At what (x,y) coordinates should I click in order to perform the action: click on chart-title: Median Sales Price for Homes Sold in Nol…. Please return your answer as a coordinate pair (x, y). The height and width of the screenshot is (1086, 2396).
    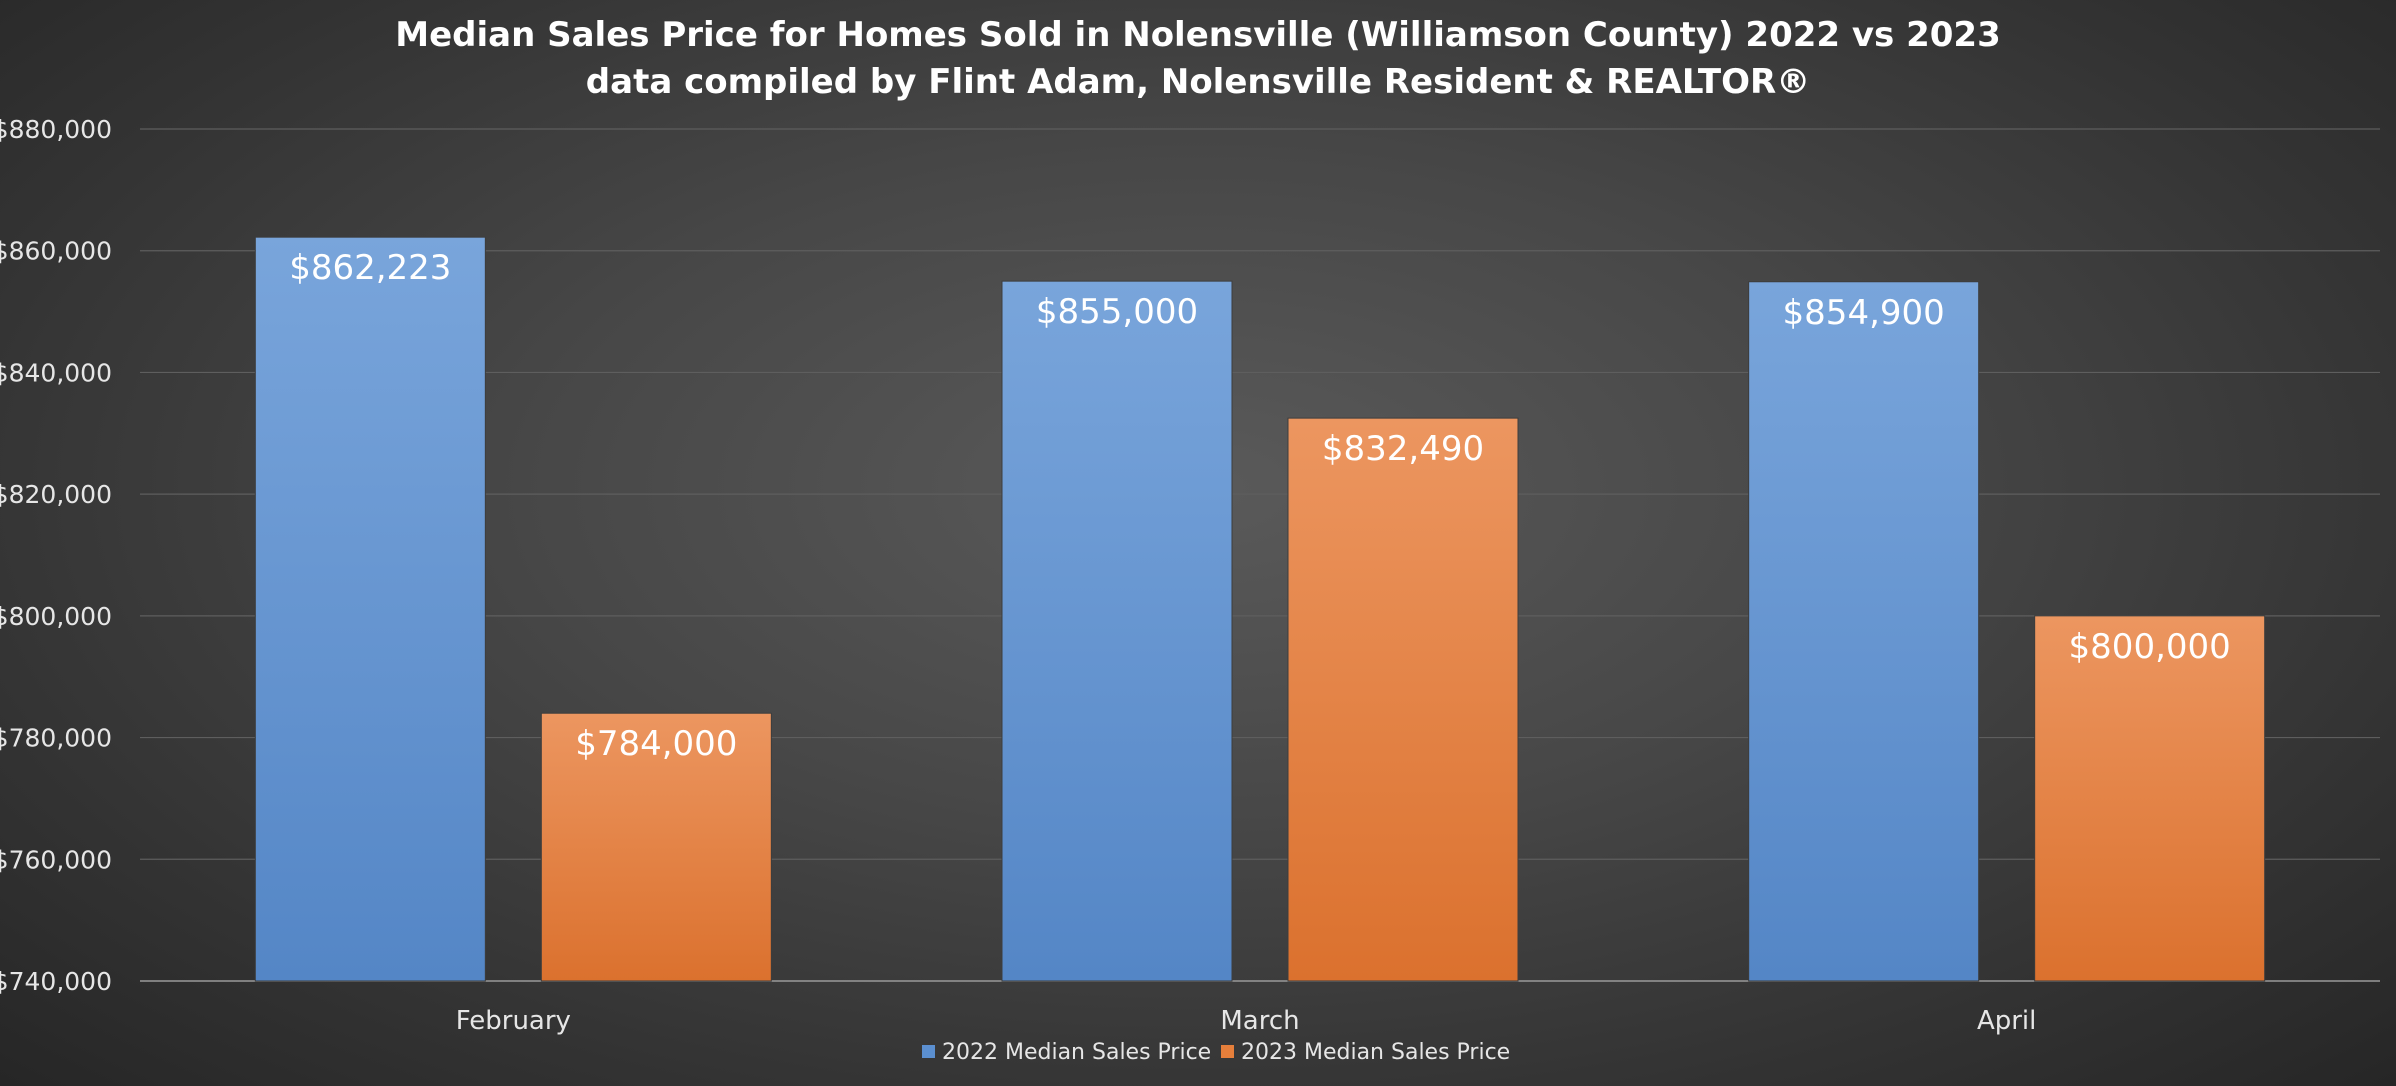
    Looking at the image, I should click on (1198, 35).